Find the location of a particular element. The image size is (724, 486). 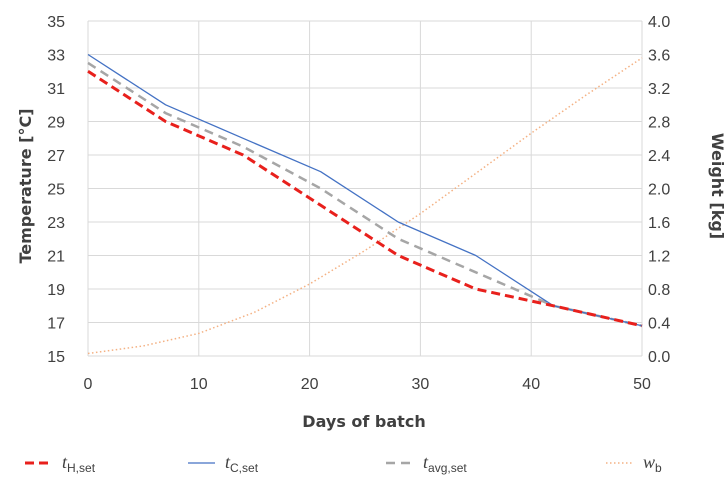

x-tick-label: 40 is located at coordinates (531, 384).